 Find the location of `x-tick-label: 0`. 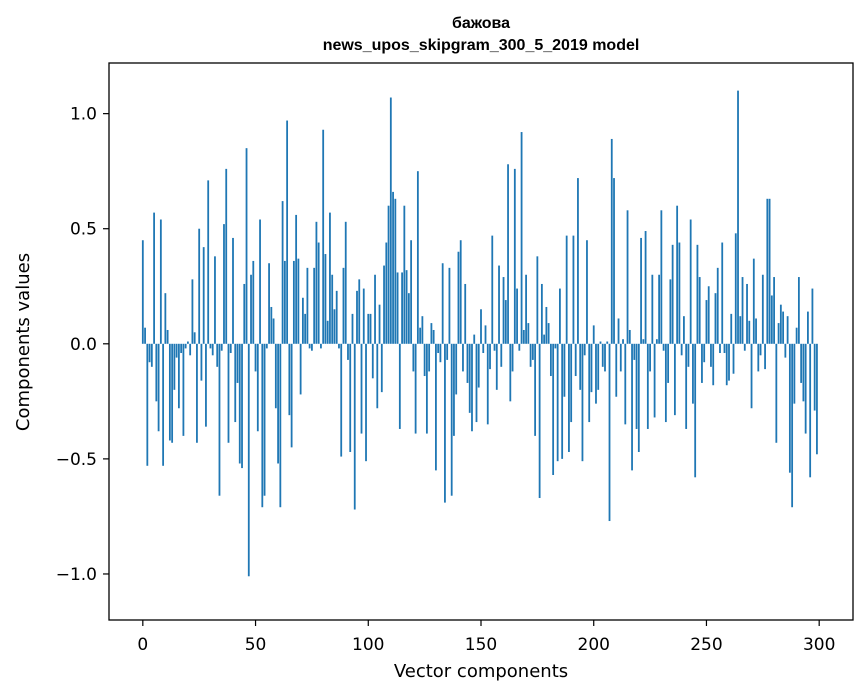

x-tick-label: 0 is located at coordinates (142, 645).